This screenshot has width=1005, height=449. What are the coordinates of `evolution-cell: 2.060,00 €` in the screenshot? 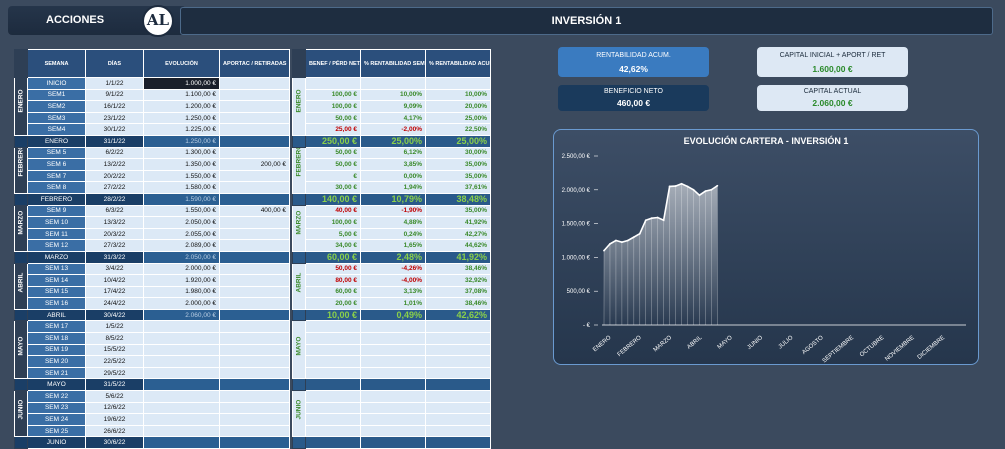 It's located at (181, 315).